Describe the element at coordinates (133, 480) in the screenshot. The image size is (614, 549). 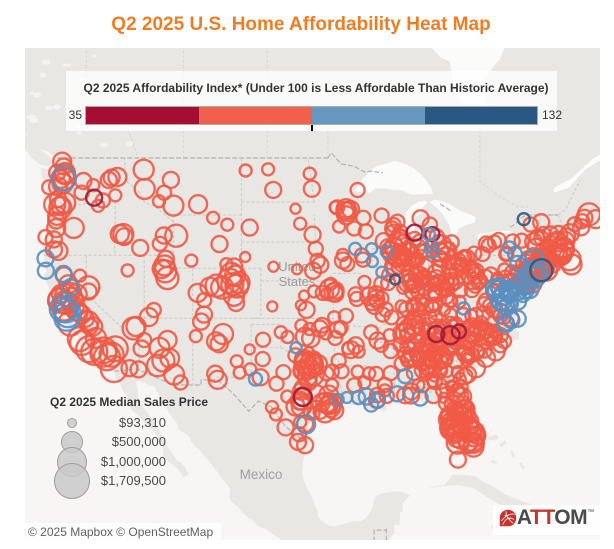
I see `svg-text: $1,709,500` at that location.